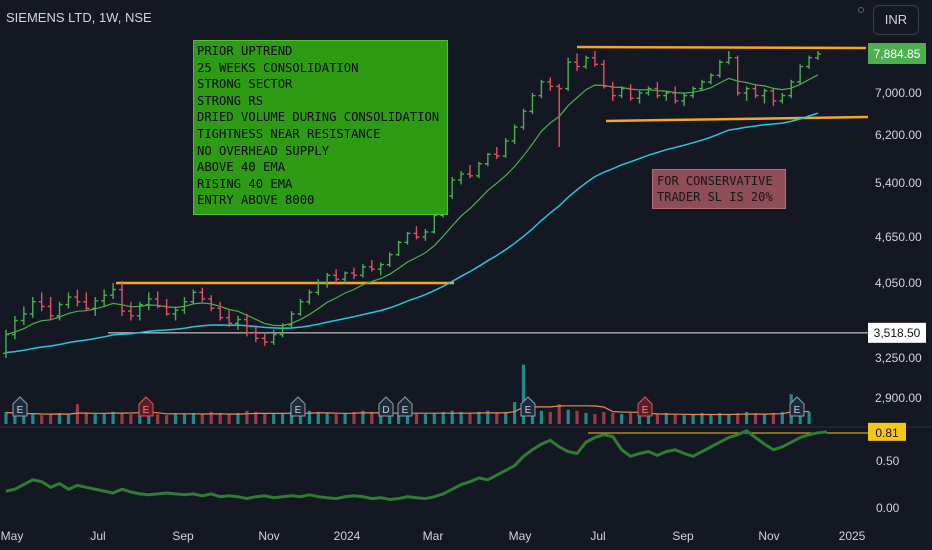 This screenshot has width=932, height=550. I want to click on consolidation-resistance-line, so click(721, 47).